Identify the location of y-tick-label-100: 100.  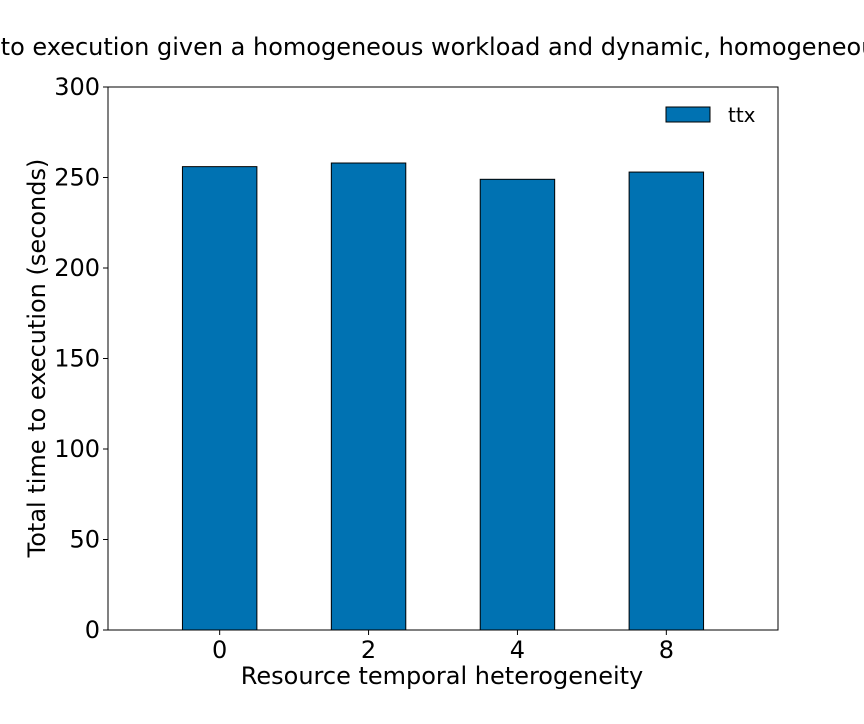
(77, 449).